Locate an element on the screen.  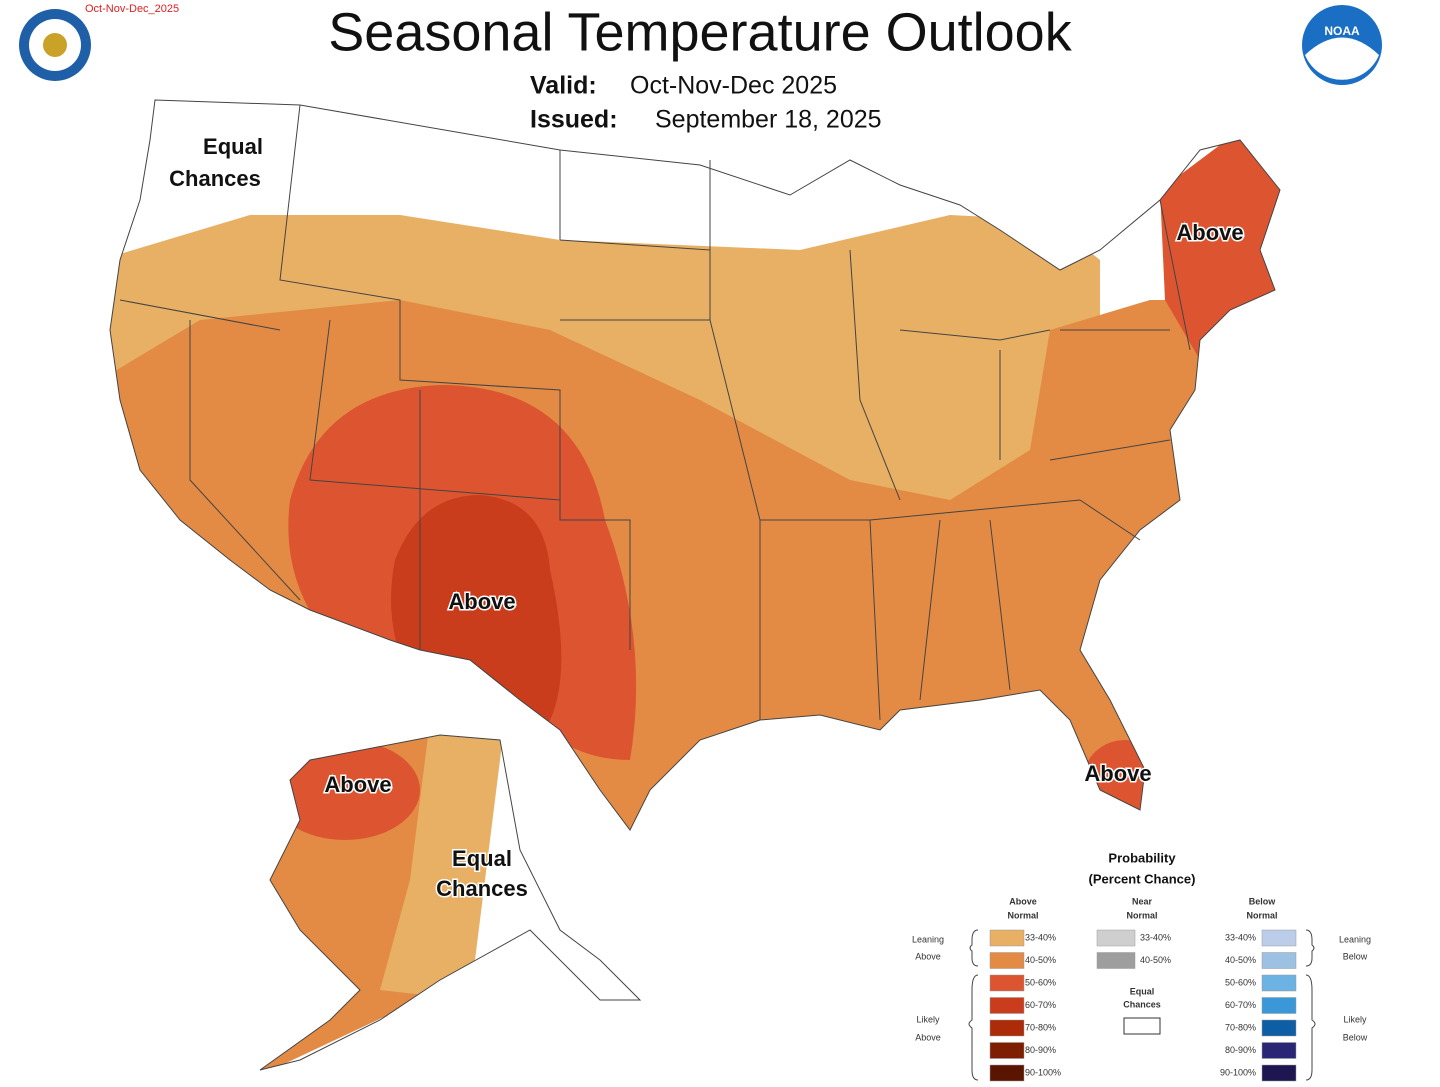
alaska-leaning-area is located at coordinates (442, 867).